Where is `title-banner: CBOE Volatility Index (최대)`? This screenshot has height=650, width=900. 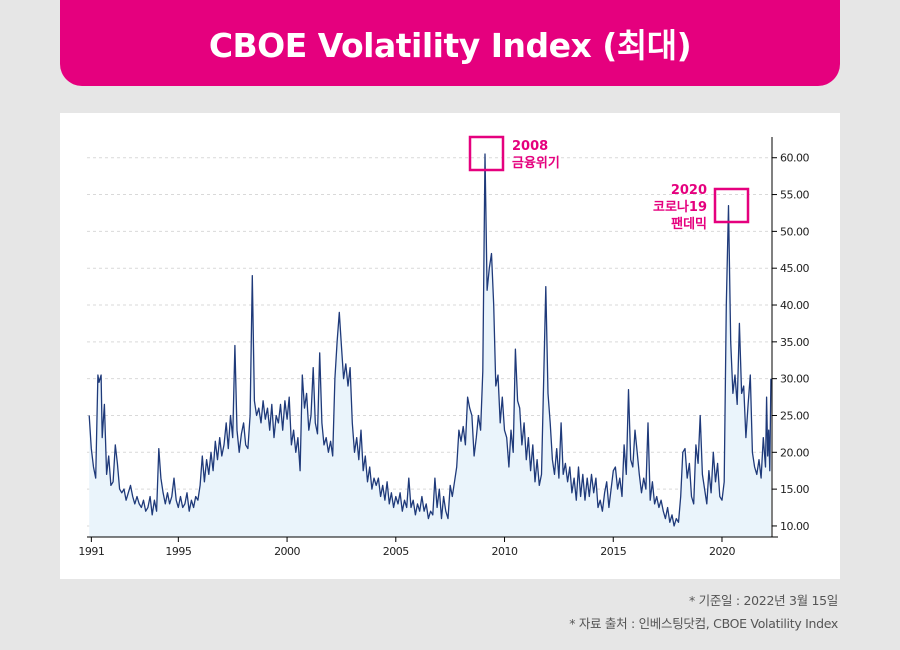 title-banner: CBOE Volatility Index (최대) is located at coordinates (450, 43).